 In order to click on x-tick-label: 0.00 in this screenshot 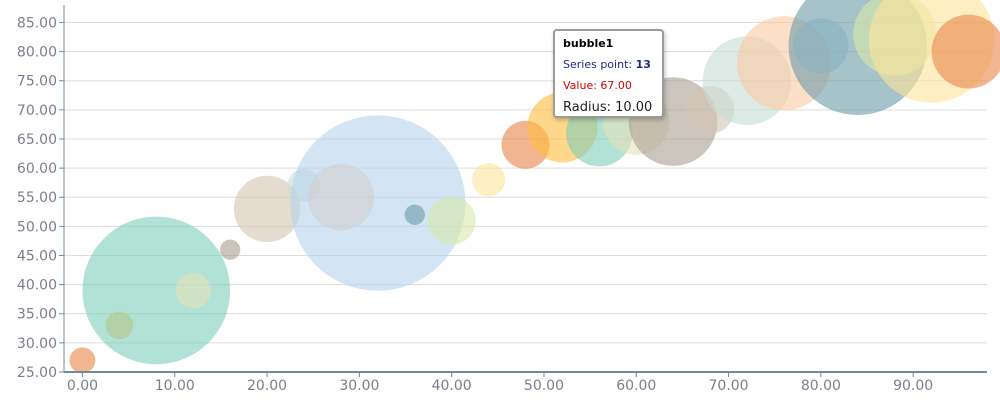, I will do `click(82, 386)`.